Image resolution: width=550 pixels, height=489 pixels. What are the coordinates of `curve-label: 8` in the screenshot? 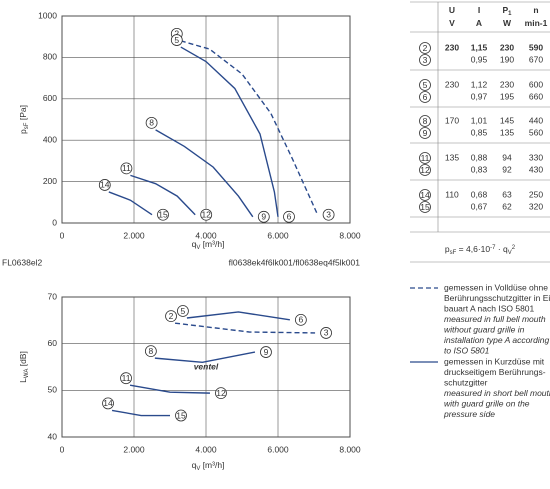 It's located at (151, 351).